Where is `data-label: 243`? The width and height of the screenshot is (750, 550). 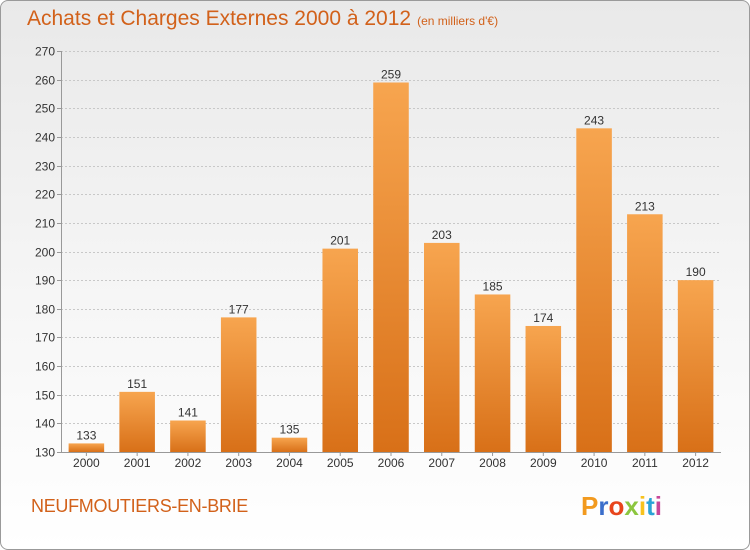
data-label: 243 is located at coordinates (594, 120).